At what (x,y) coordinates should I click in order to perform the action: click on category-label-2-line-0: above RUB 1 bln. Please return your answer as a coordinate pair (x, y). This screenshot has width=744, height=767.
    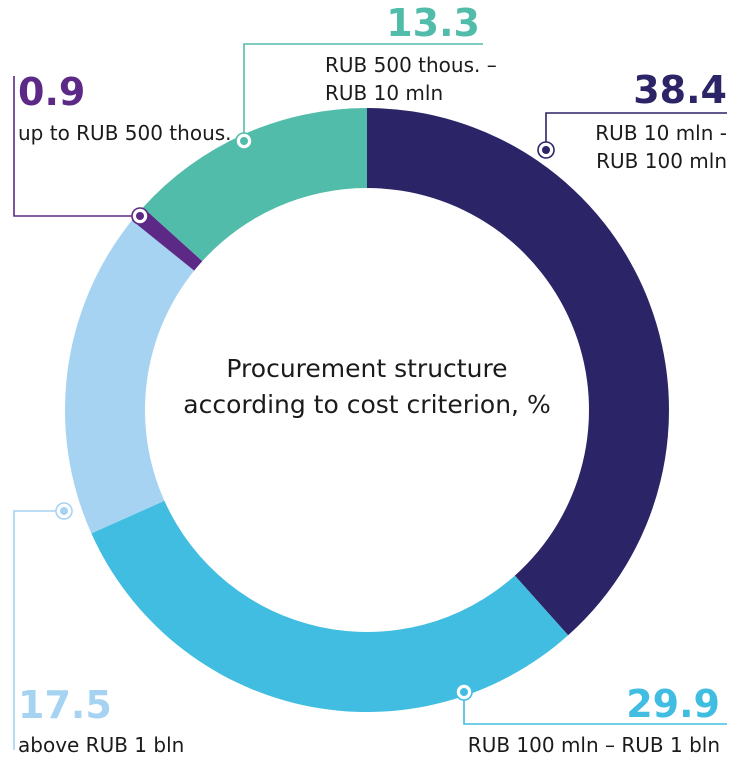
    Looking at the image, I should click on (101, 745).